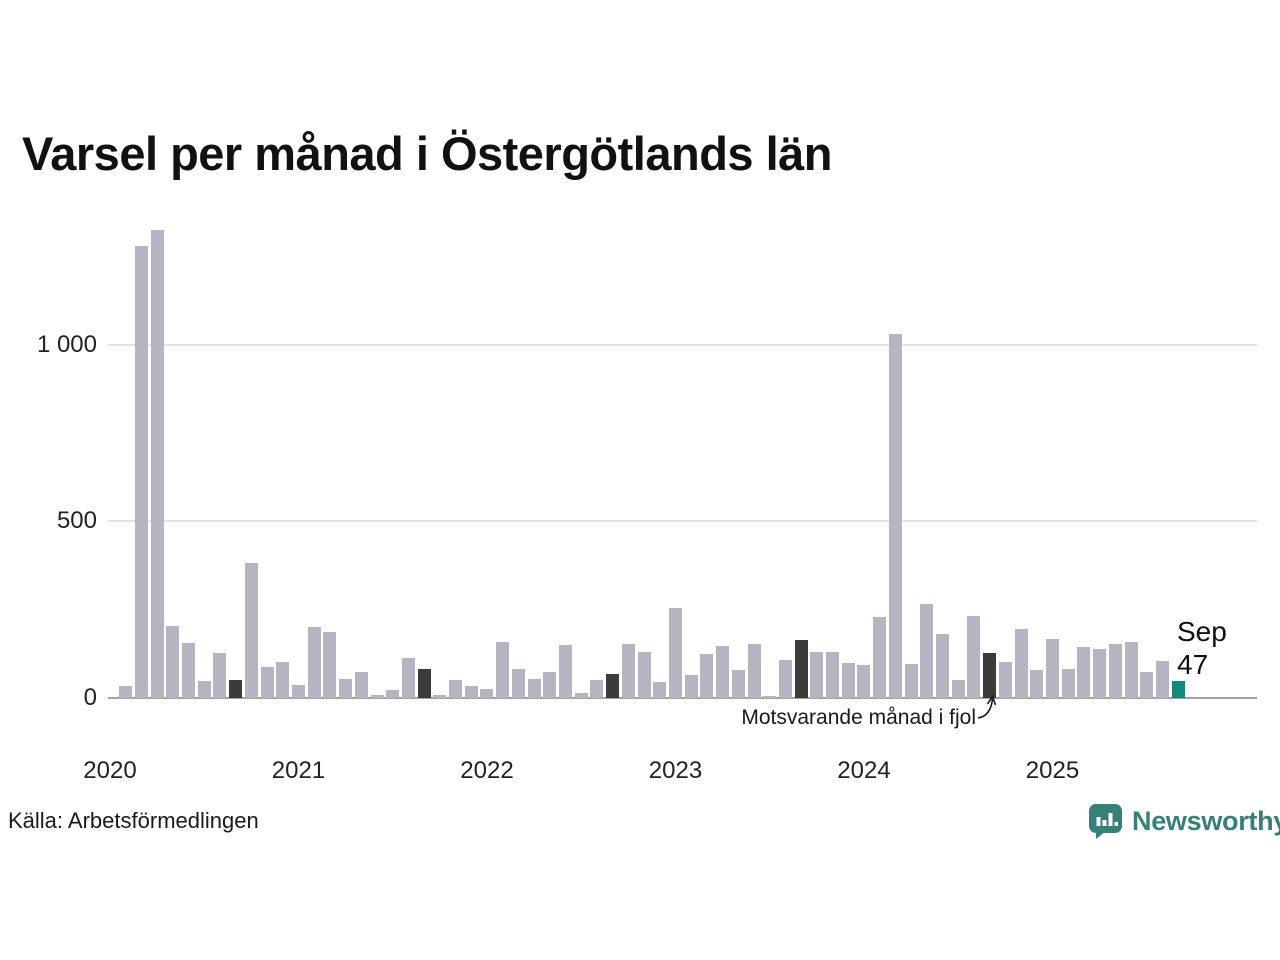  What do you see at coordinates (1105, 821) in the screenshot?
I see `newsworthy-logo-icon` at bounding box center [1105, 821].